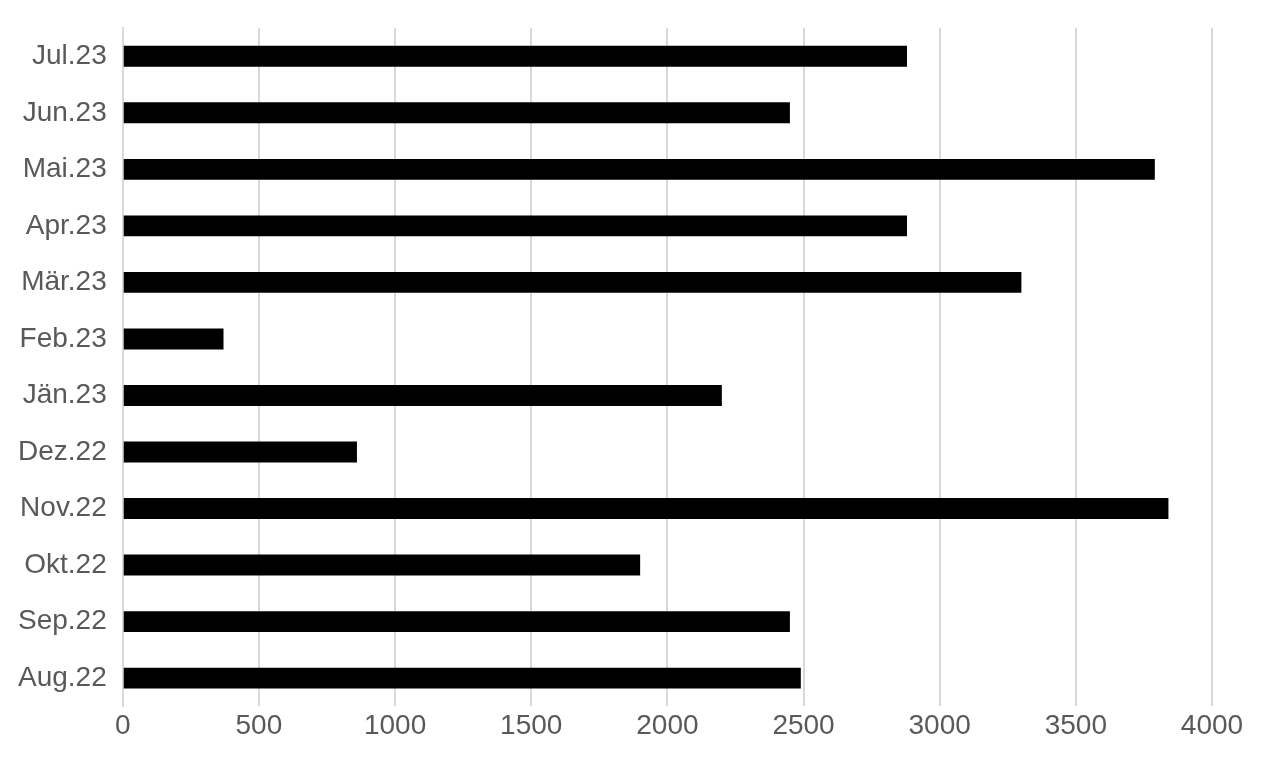 Image resolution: width=1282 pixels, height=766 pixels. Describe the element at coordinates (64, 394) in the screenshot. I see `y-tick-label: Jän.23` at that location.